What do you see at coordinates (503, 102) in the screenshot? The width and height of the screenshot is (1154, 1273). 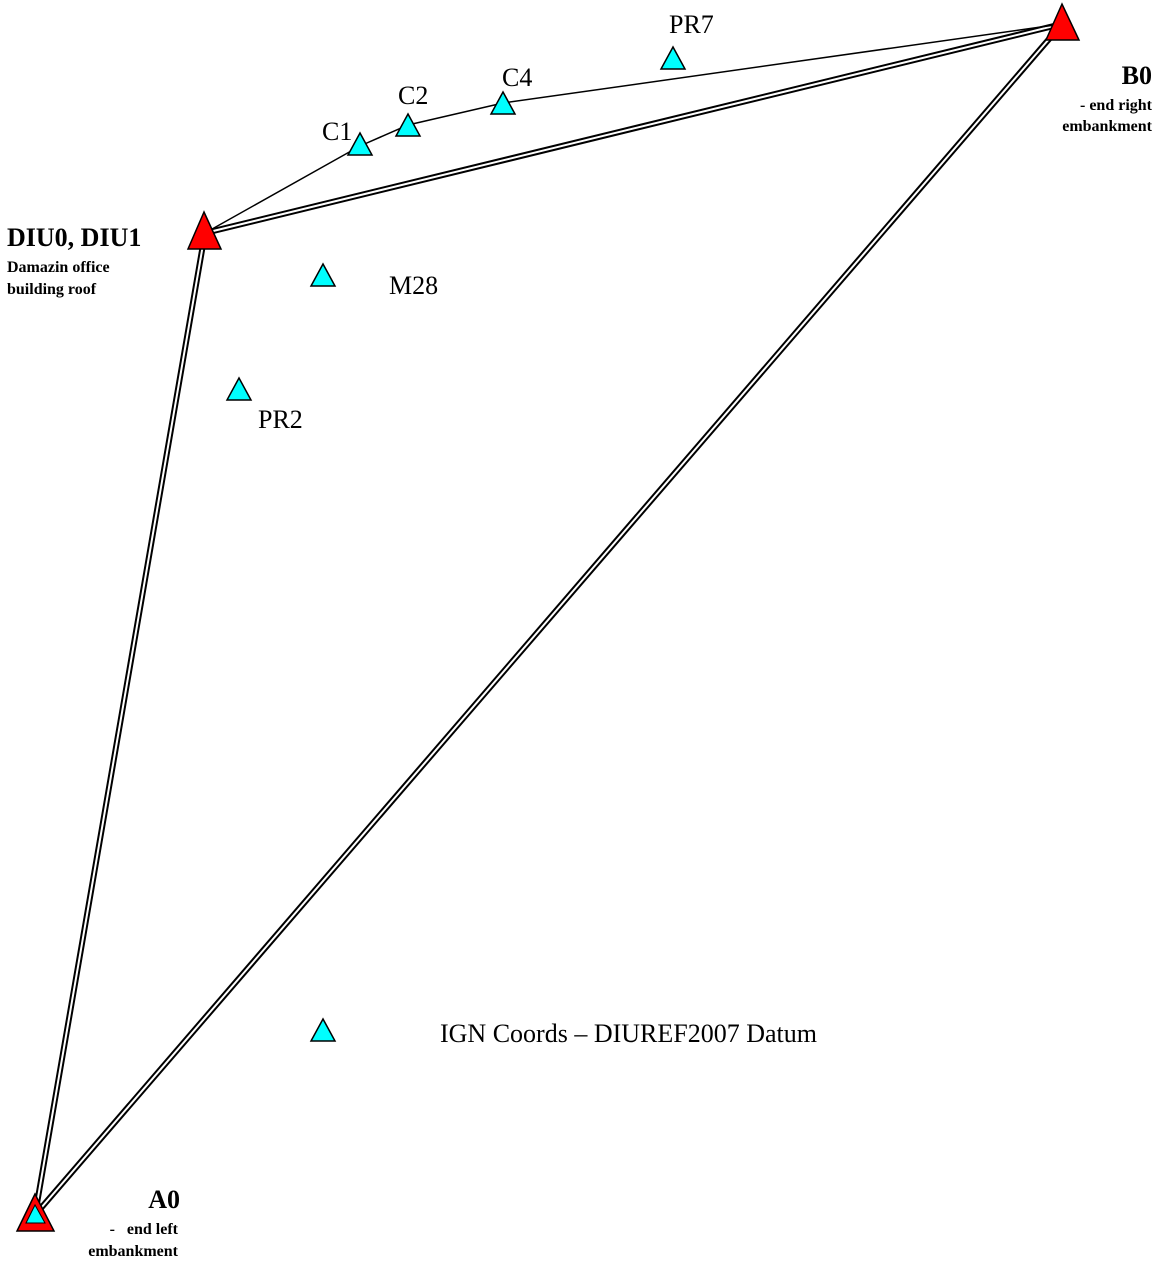 I see `c4-point-icon` at bounding box center [503, 102].